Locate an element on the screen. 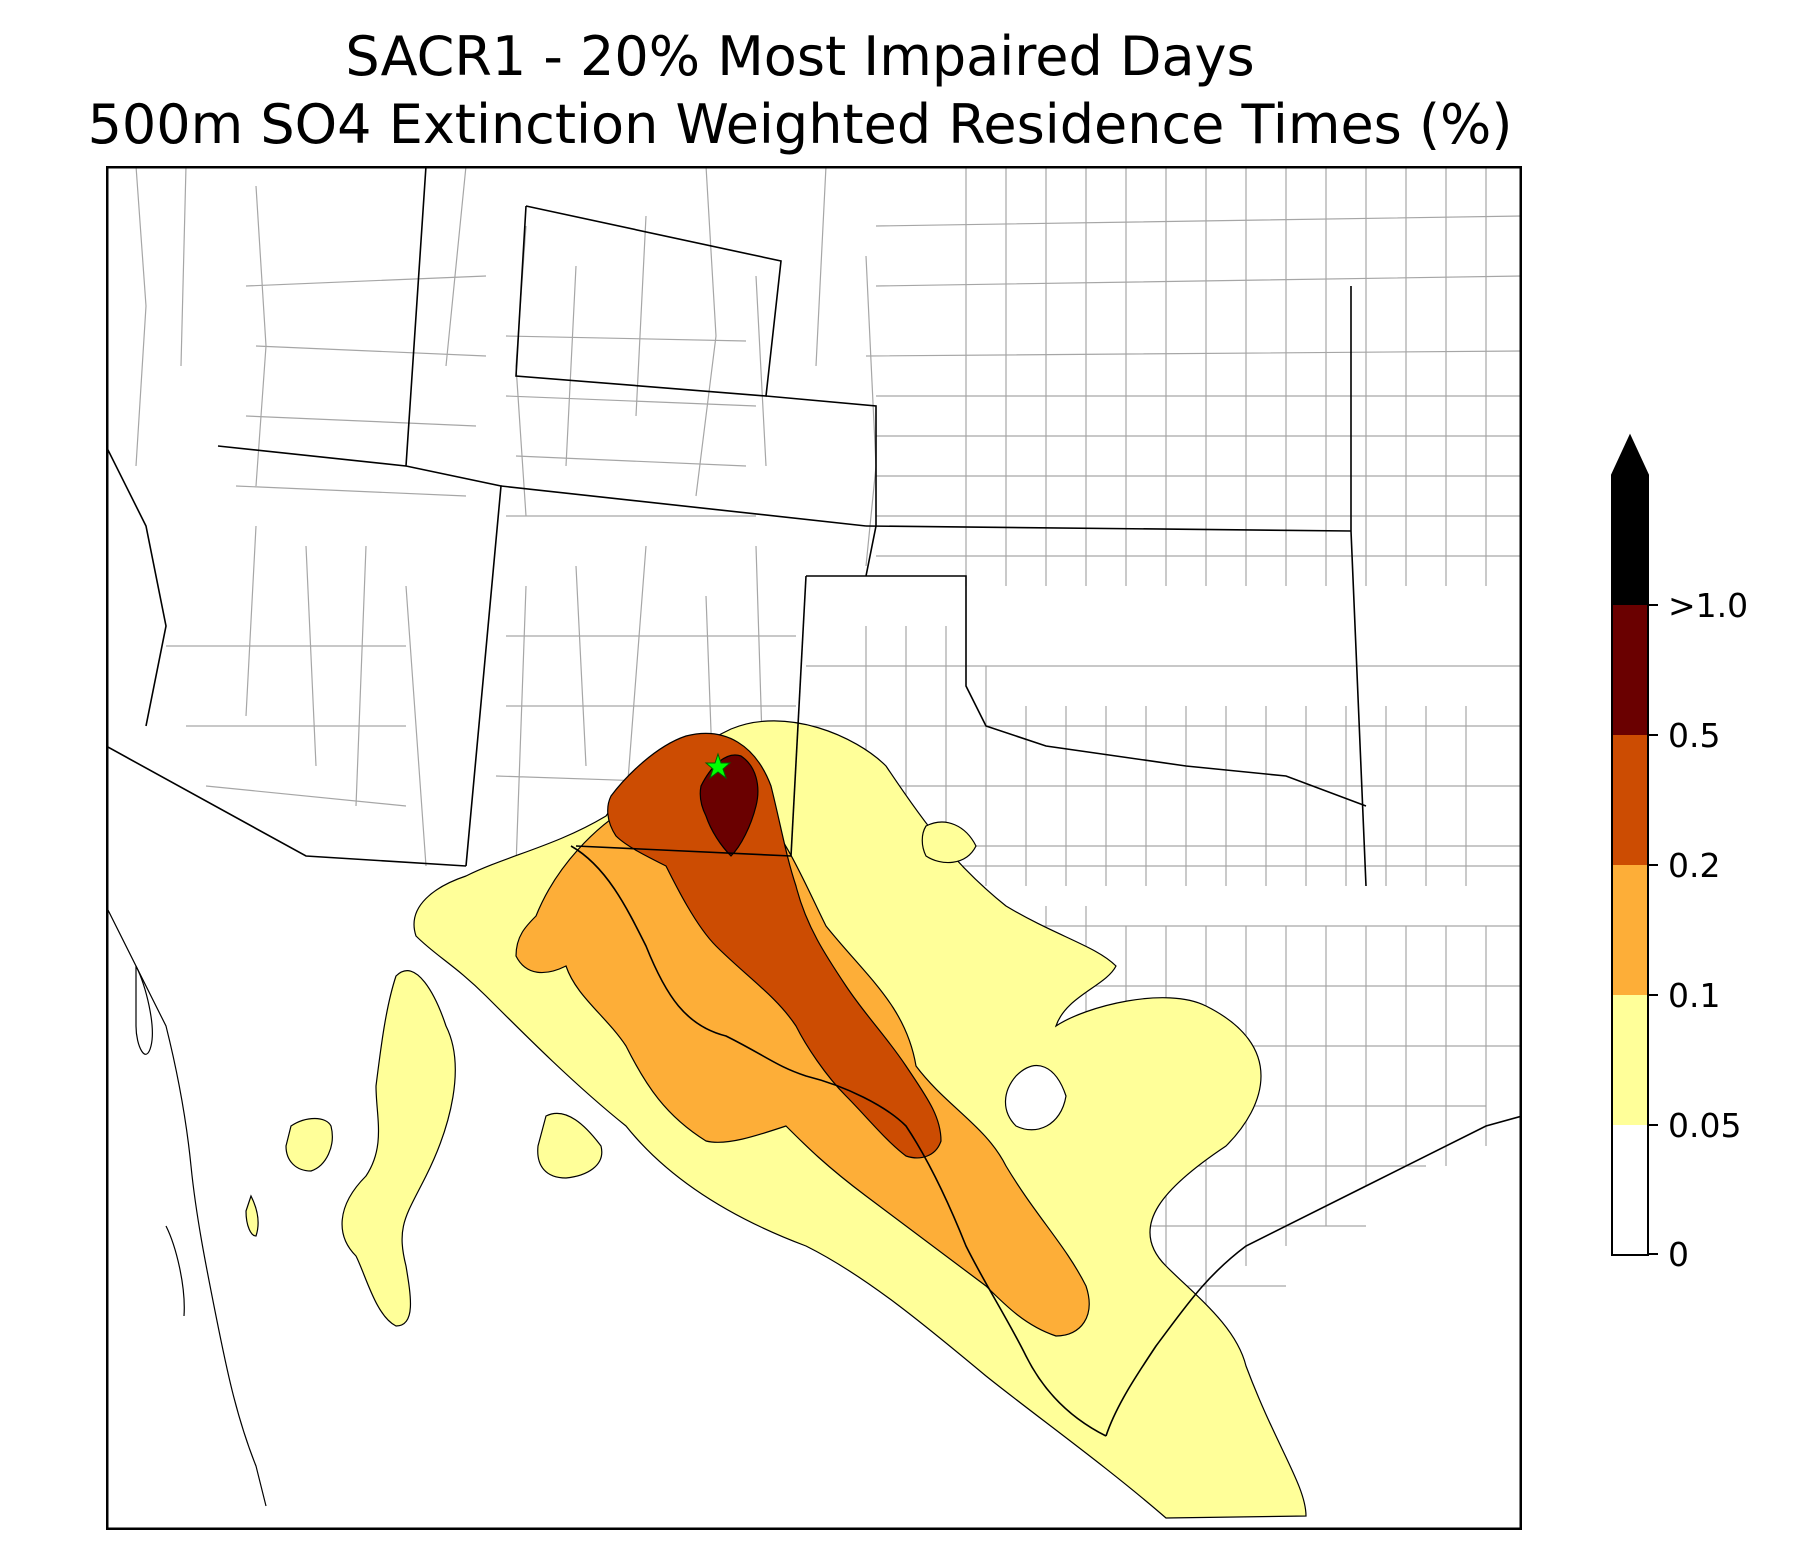 The image size is (1811, 1558). contour-band-005-blob-c is located at coordinates (570, 1145).